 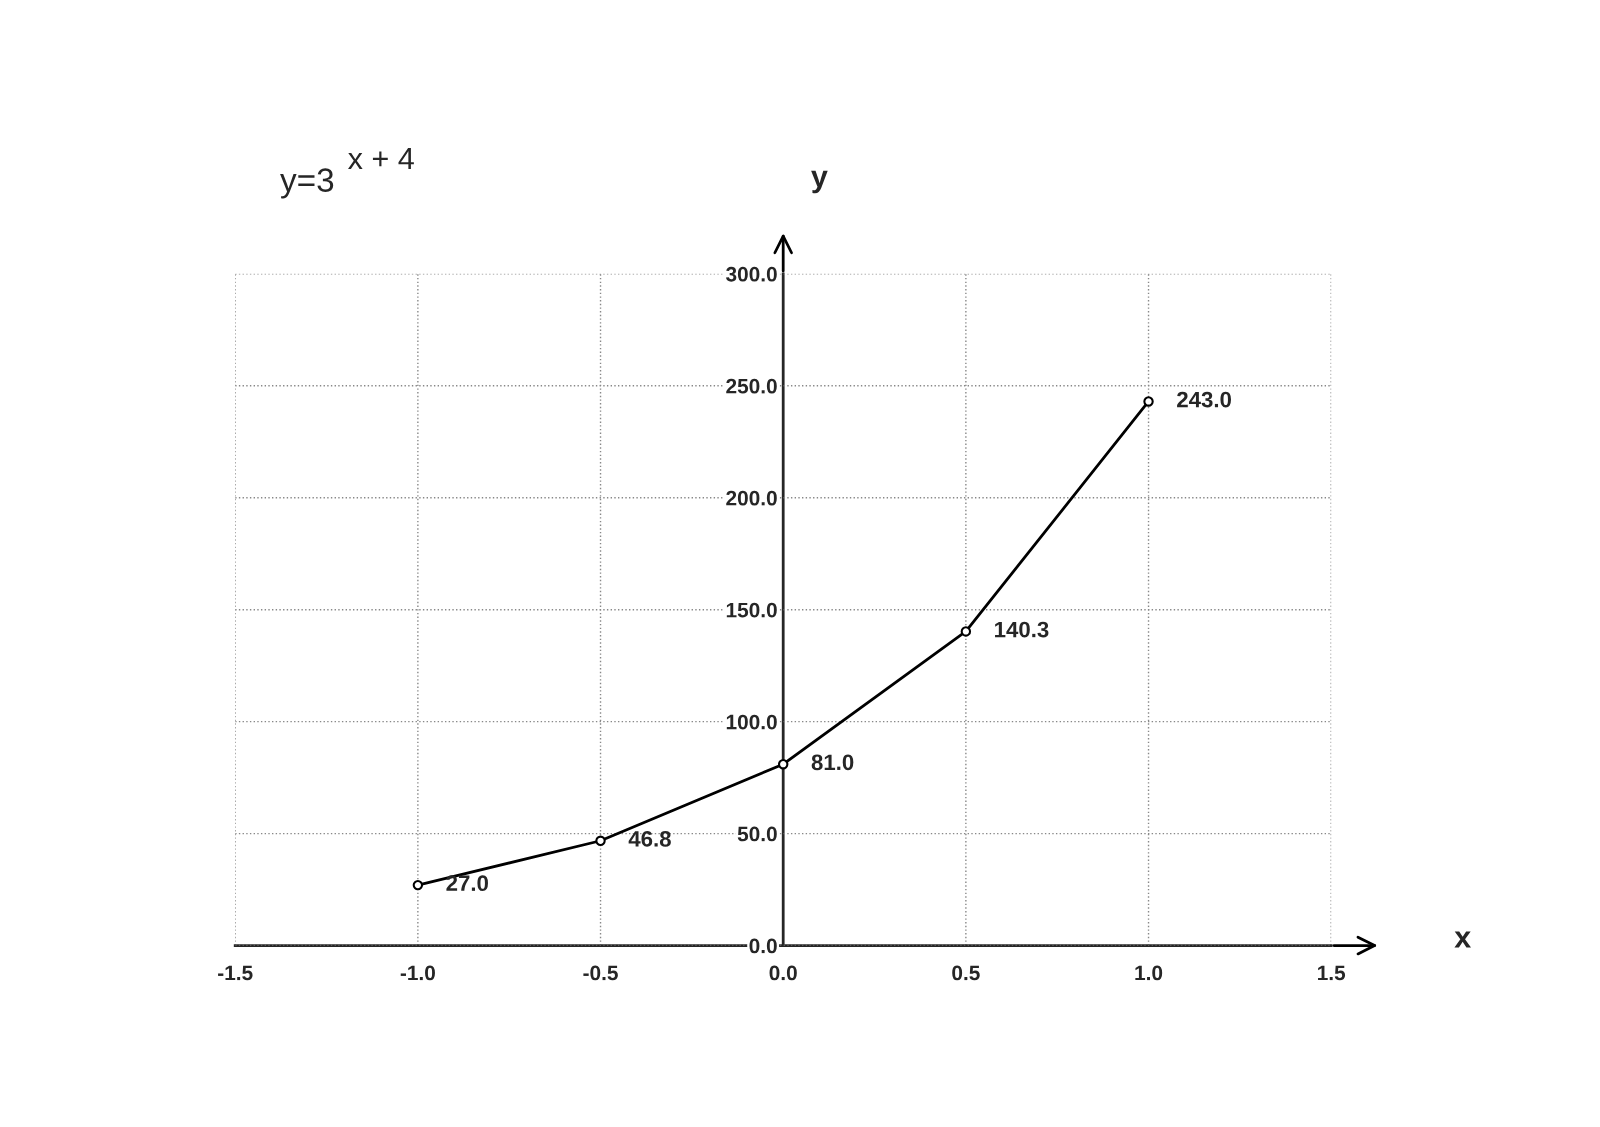 I want to click on y-tick-label: 50.0, so click(x=757, y=834).